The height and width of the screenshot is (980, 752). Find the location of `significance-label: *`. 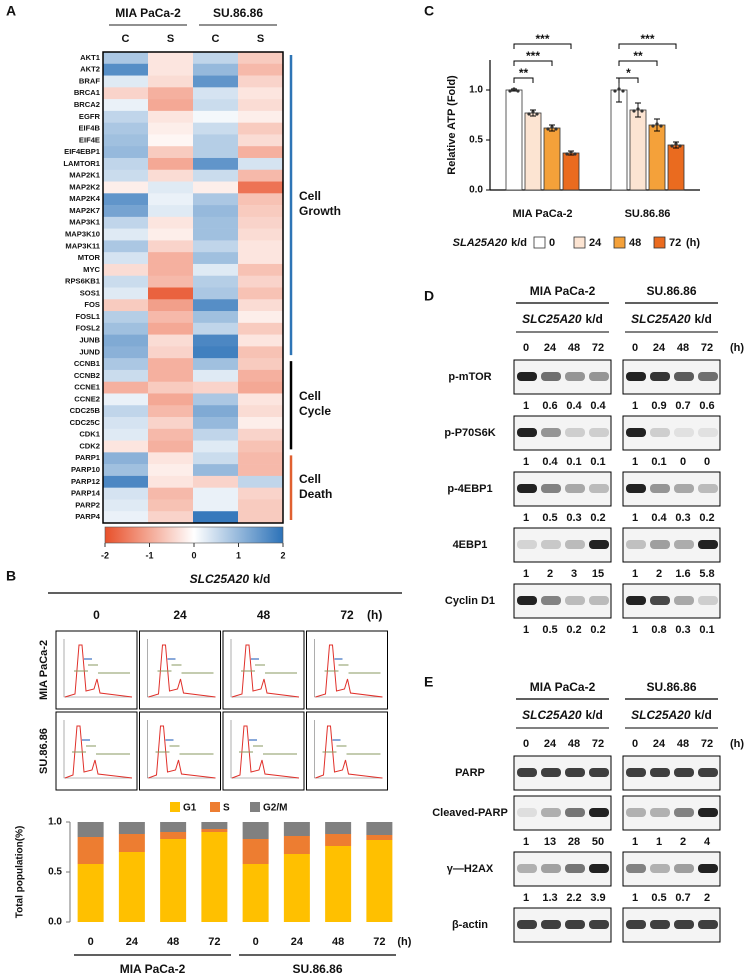

significance-label: * is located at coordinates (628, 73).